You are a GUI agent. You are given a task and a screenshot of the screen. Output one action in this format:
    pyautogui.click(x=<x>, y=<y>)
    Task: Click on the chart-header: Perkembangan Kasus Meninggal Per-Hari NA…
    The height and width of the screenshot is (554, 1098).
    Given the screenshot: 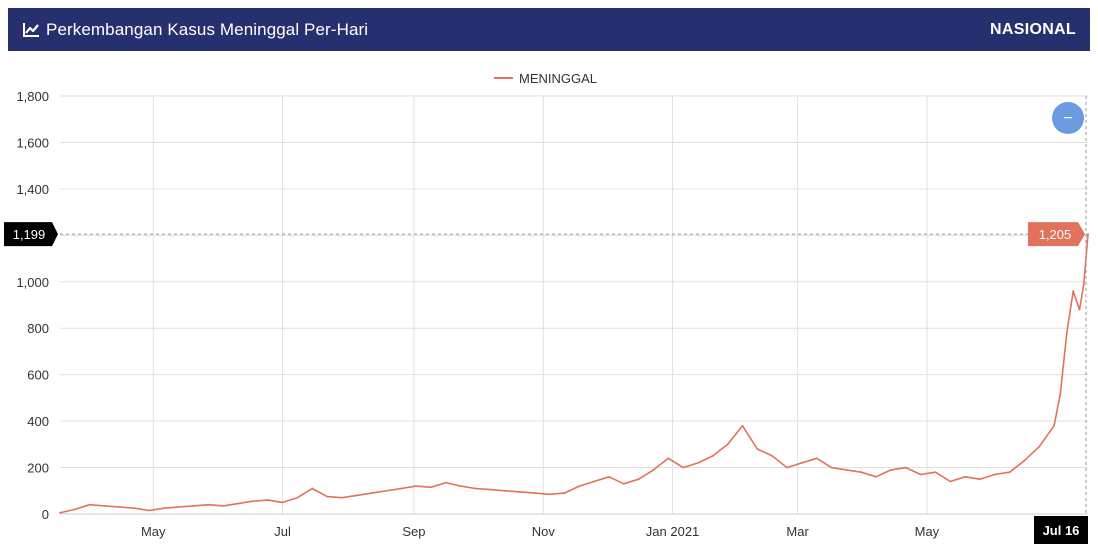 What is the action you would take?
    pyautogui.click(x=549, y=29)
    